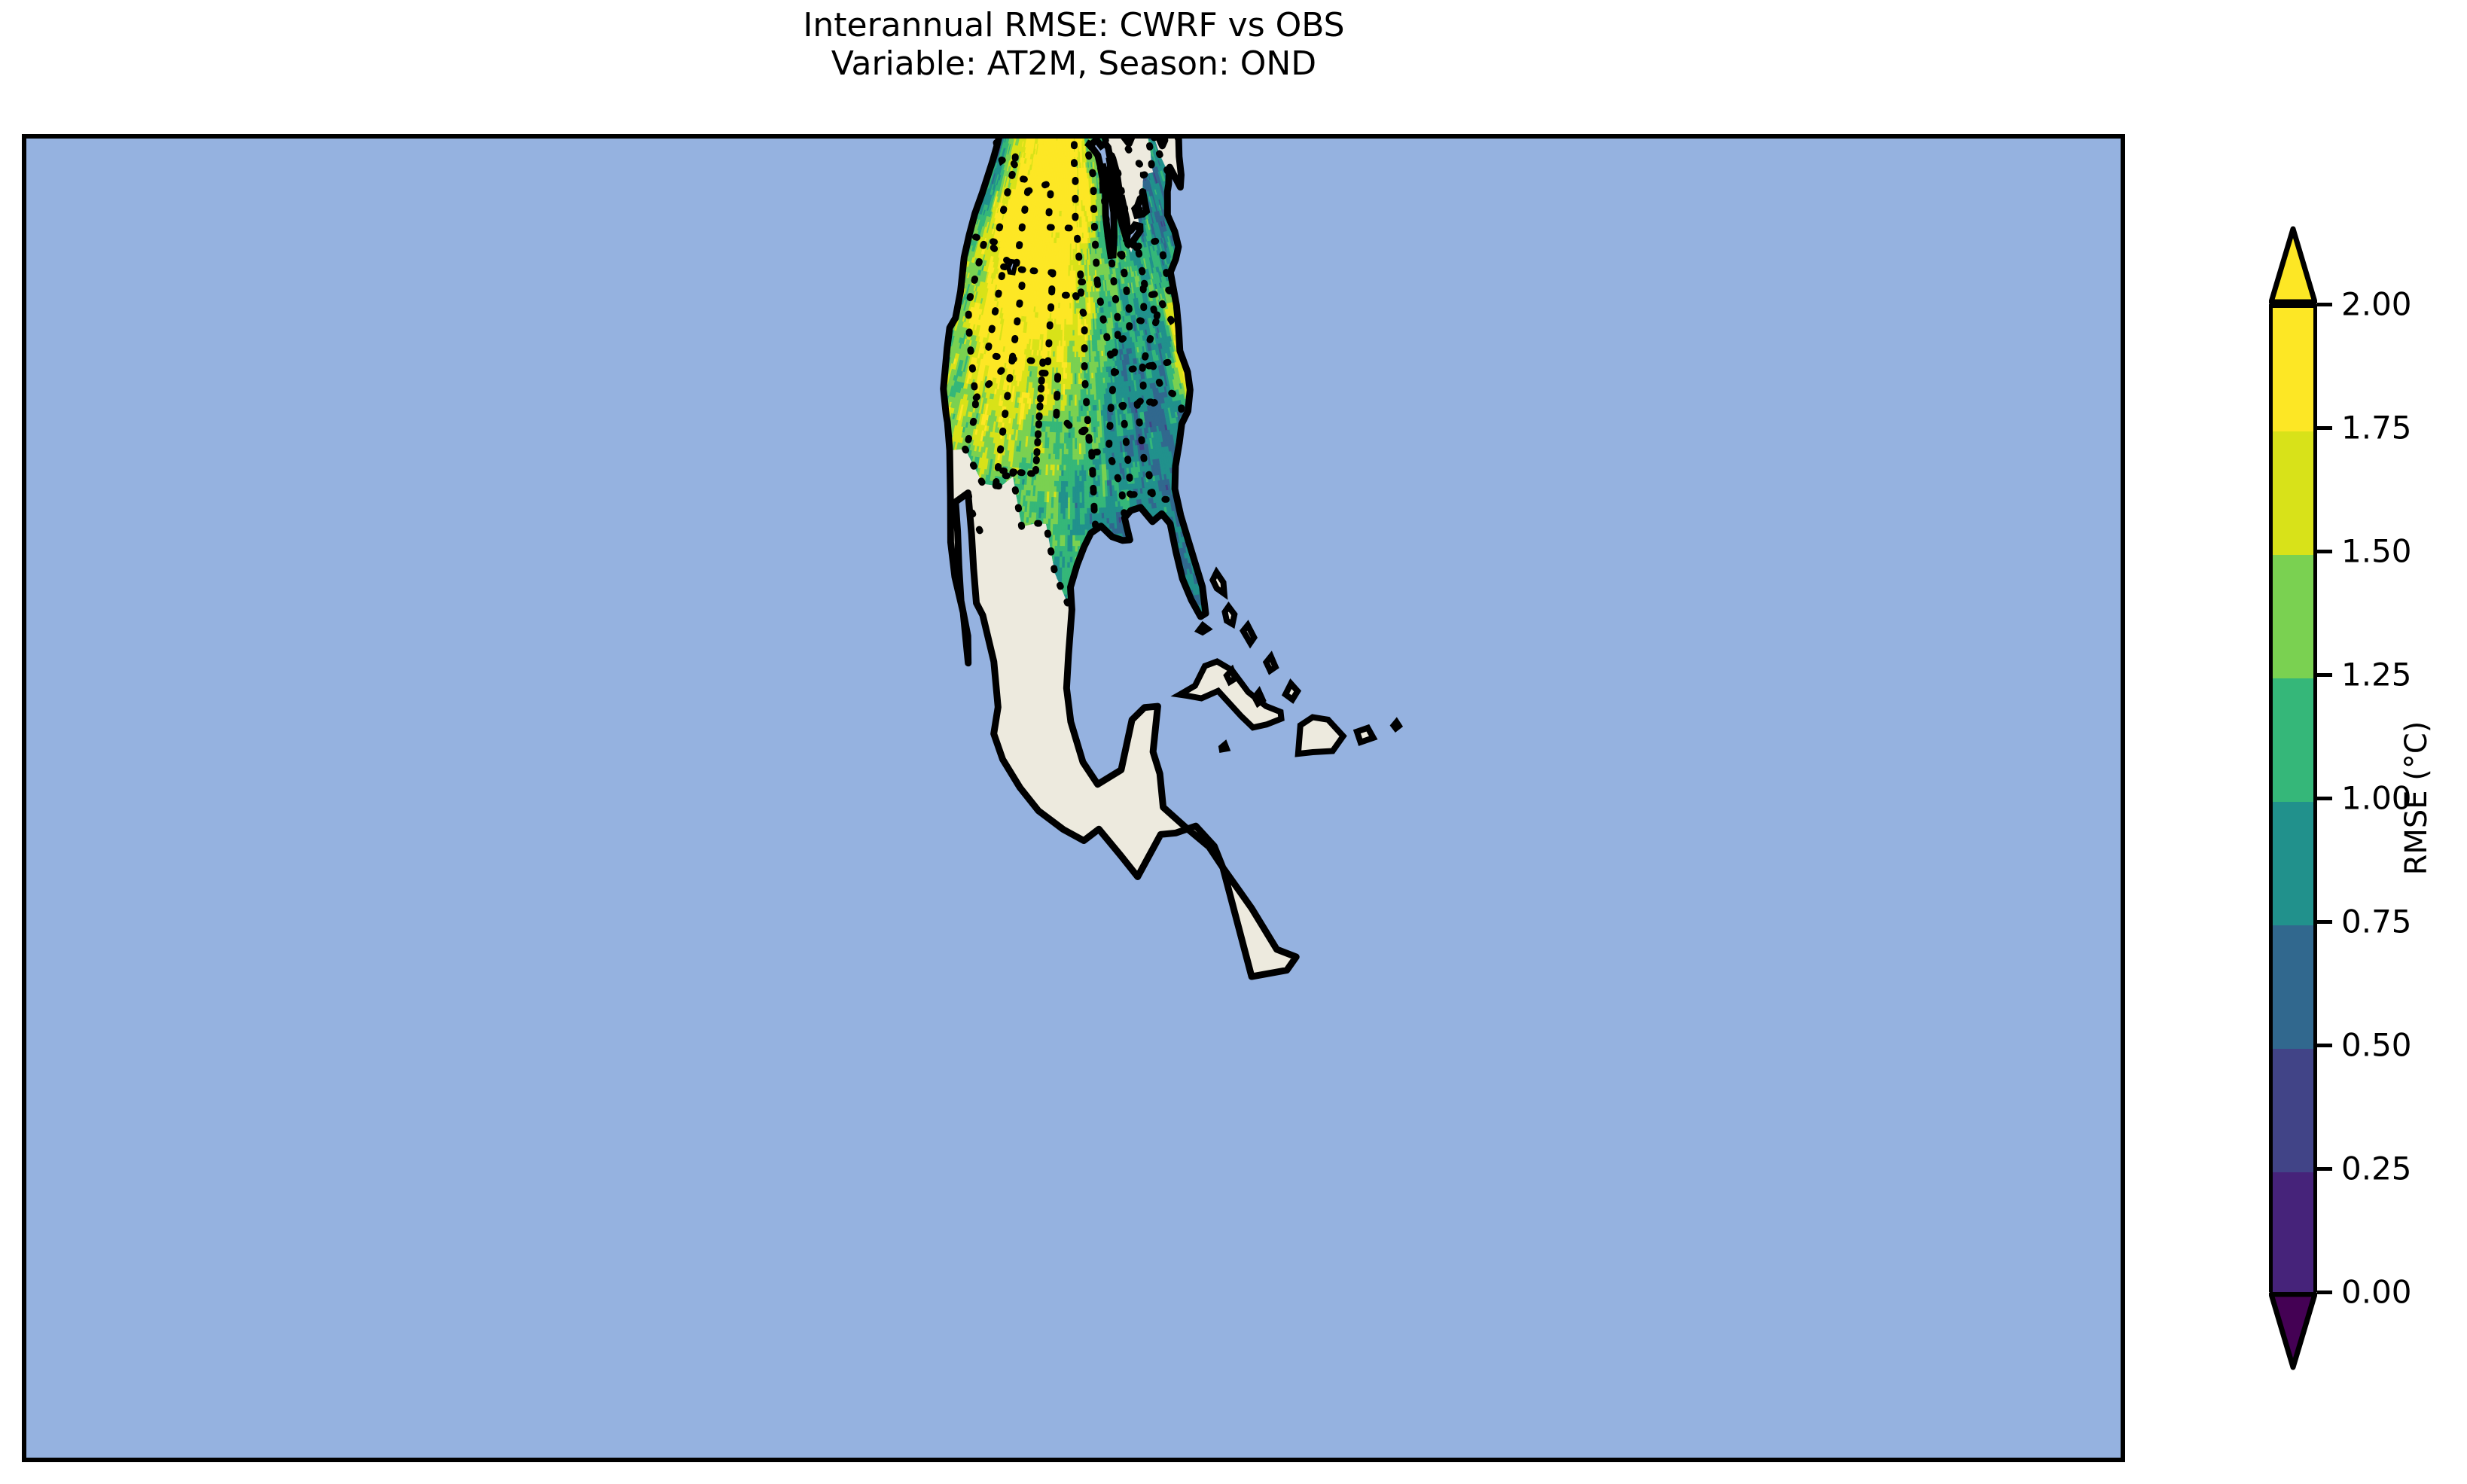 The width and height of the screenshot is (2467, 1484). I want to click on colorbar-tick-label: 1.25, so click(2376, 675).